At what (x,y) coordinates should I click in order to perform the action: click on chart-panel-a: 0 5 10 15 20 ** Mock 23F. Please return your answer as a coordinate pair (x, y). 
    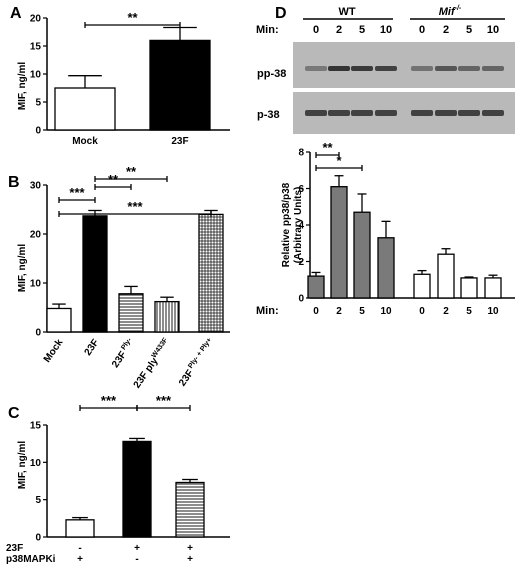
    Looking at the image, I should click on (130, 78).